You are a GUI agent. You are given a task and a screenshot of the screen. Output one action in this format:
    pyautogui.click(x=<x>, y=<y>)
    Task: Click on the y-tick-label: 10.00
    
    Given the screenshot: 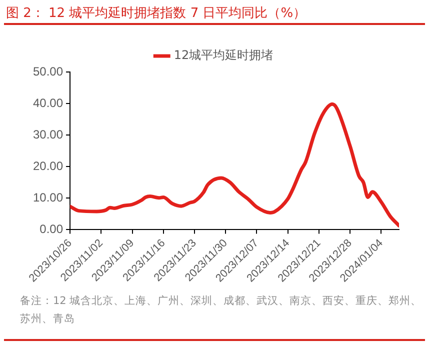 What is the action you would take?
    pyautogui.click(x=48, y=197)
    